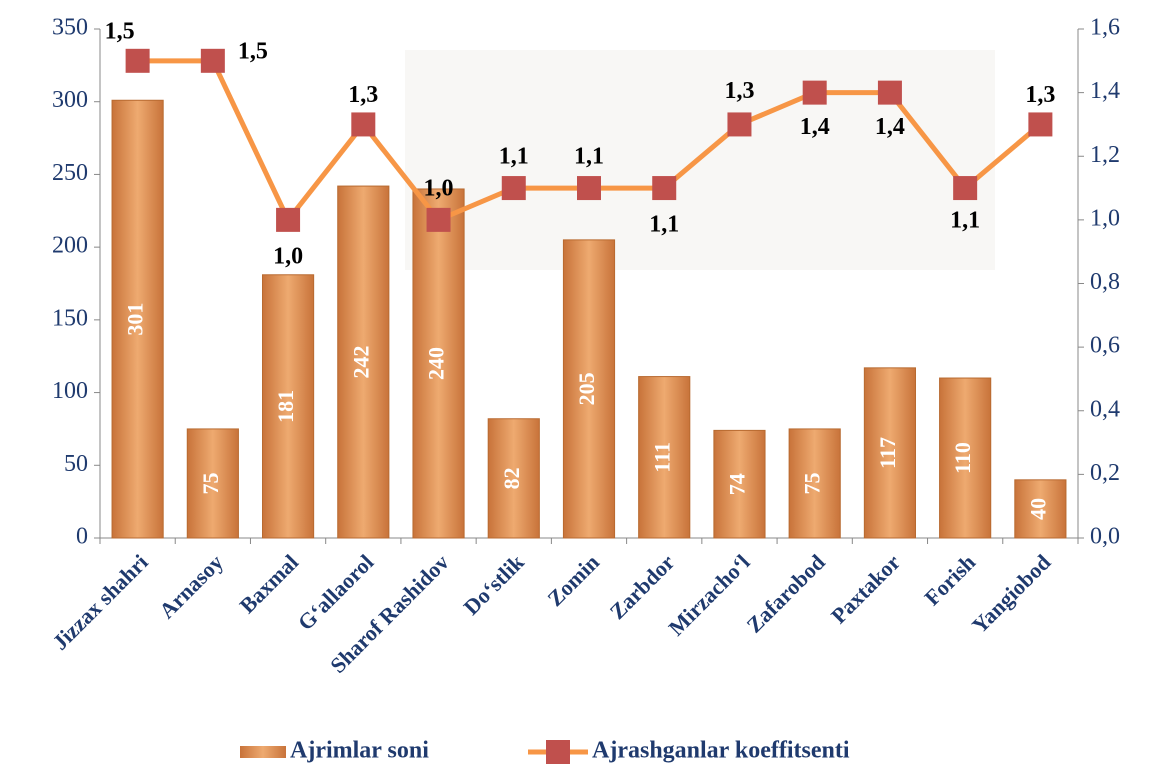 Image resolution: width=1149 pixels, height=781 pixels. What do you see at coordinates (1105, 473) in the screenshot?
I see `y2-tick-label: 0,2` at bounding box center [1105, 473].